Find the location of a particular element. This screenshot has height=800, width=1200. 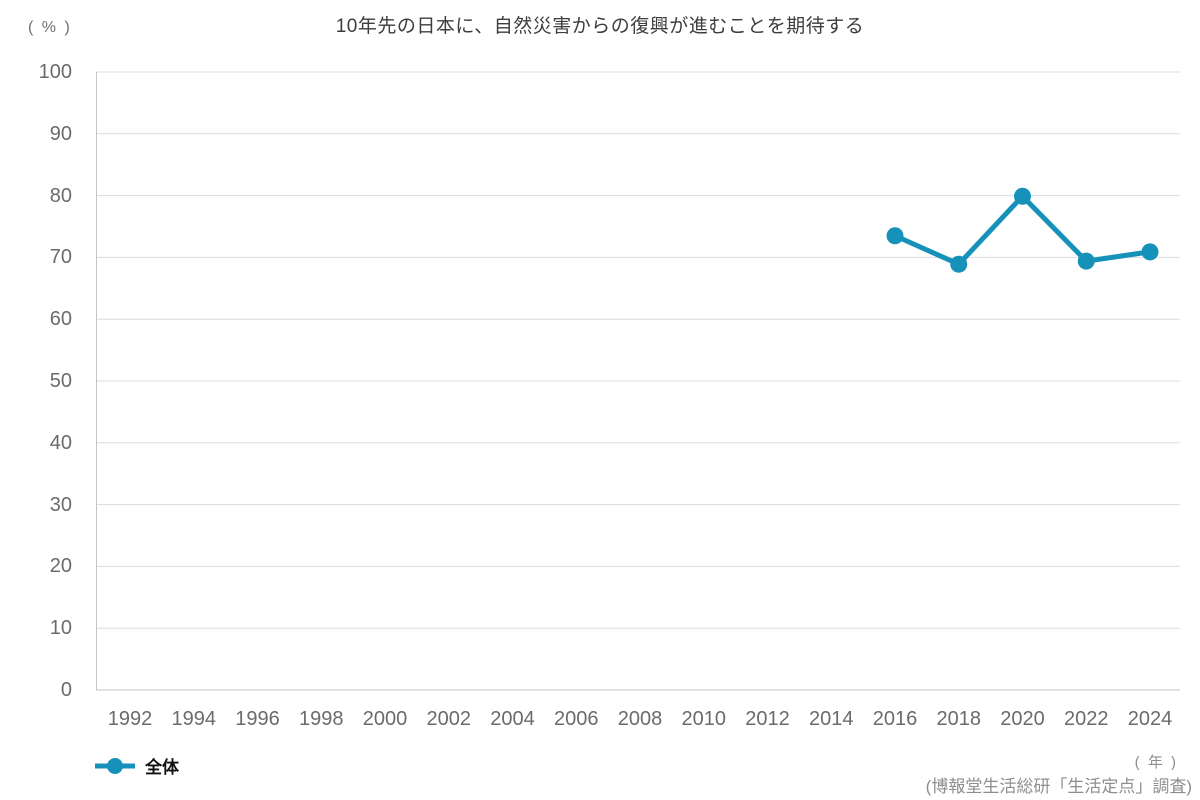

x-tick-label: 2002 is located at coordinates (449, 719).